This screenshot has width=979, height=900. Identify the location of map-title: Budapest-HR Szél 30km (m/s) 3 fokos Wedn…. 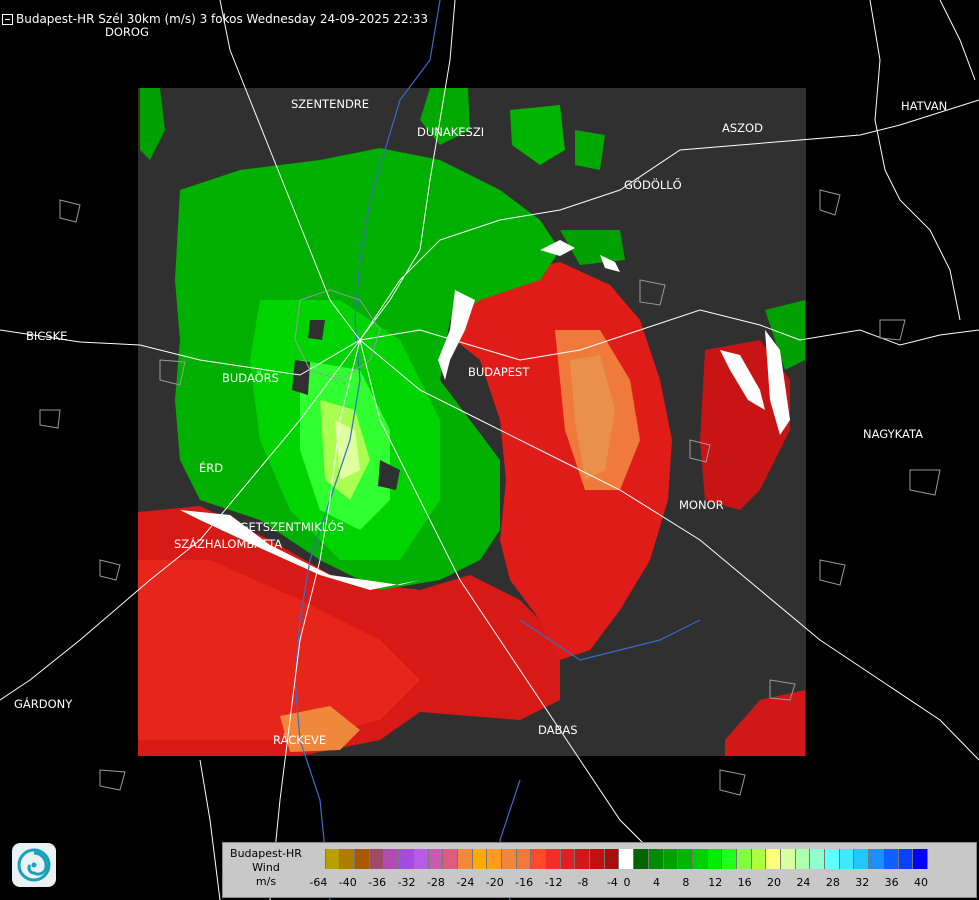
(222, 19).